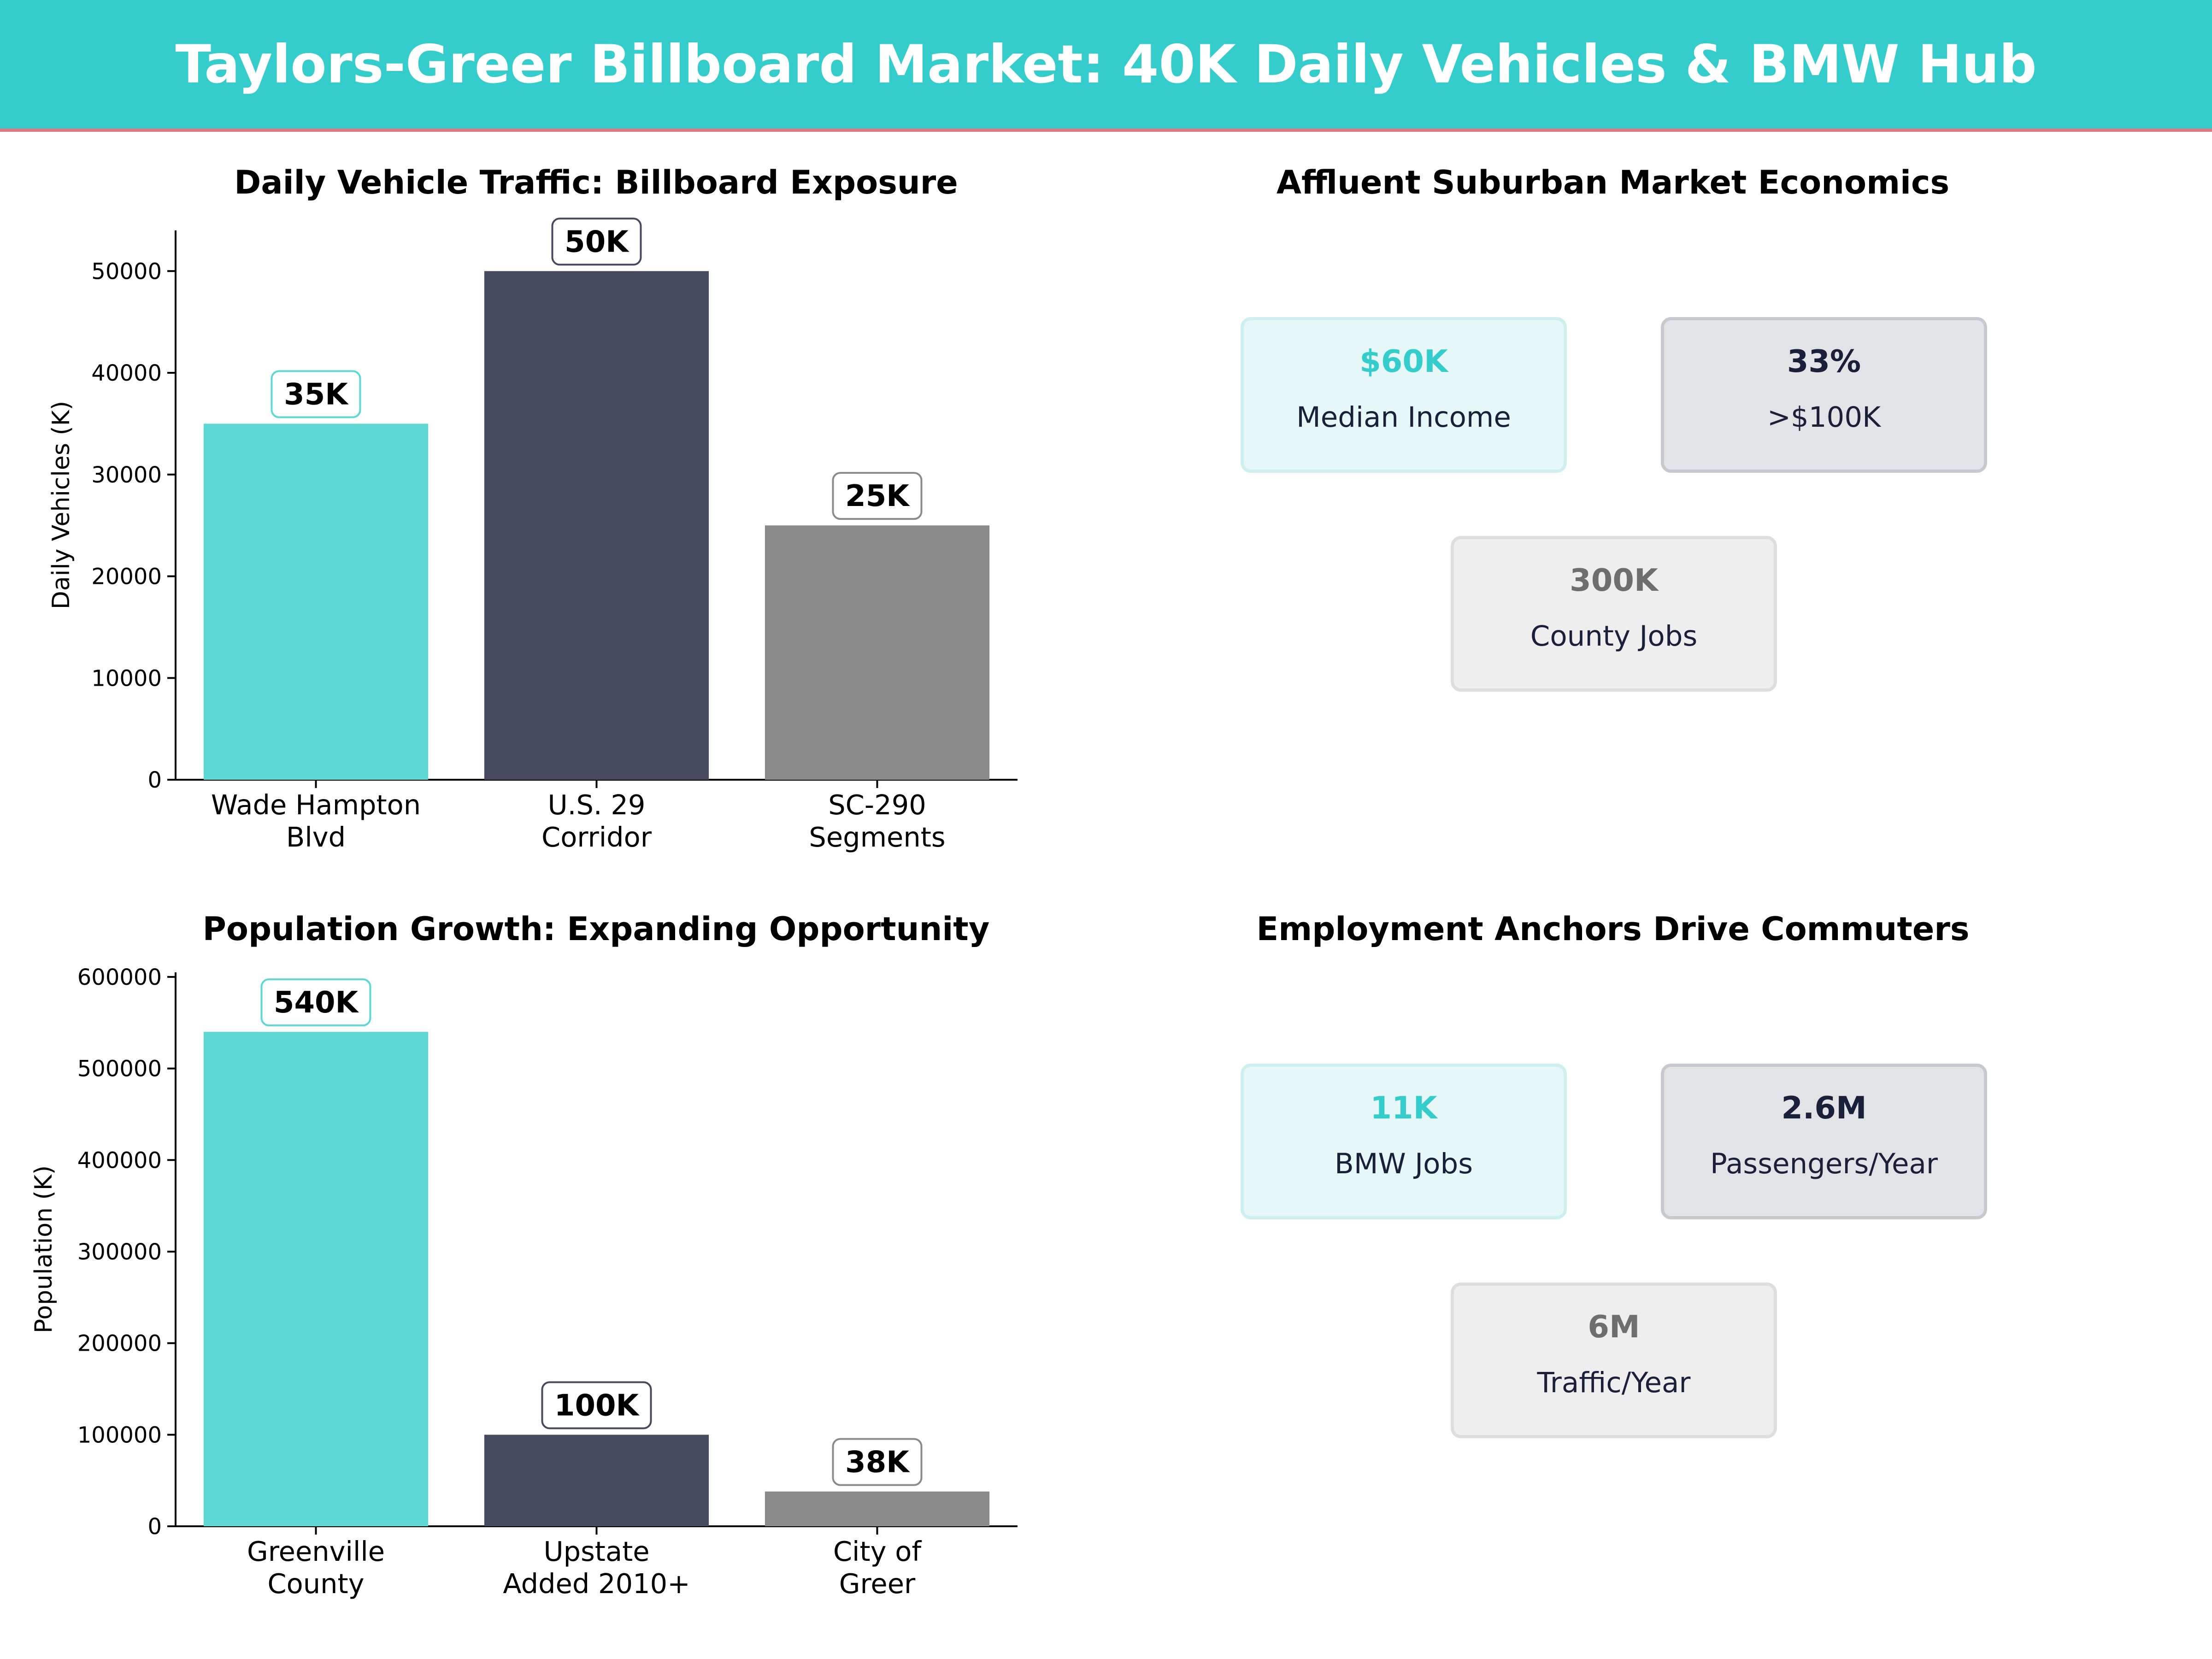  I want to click on data-label: 100K, so click(597, 1405).